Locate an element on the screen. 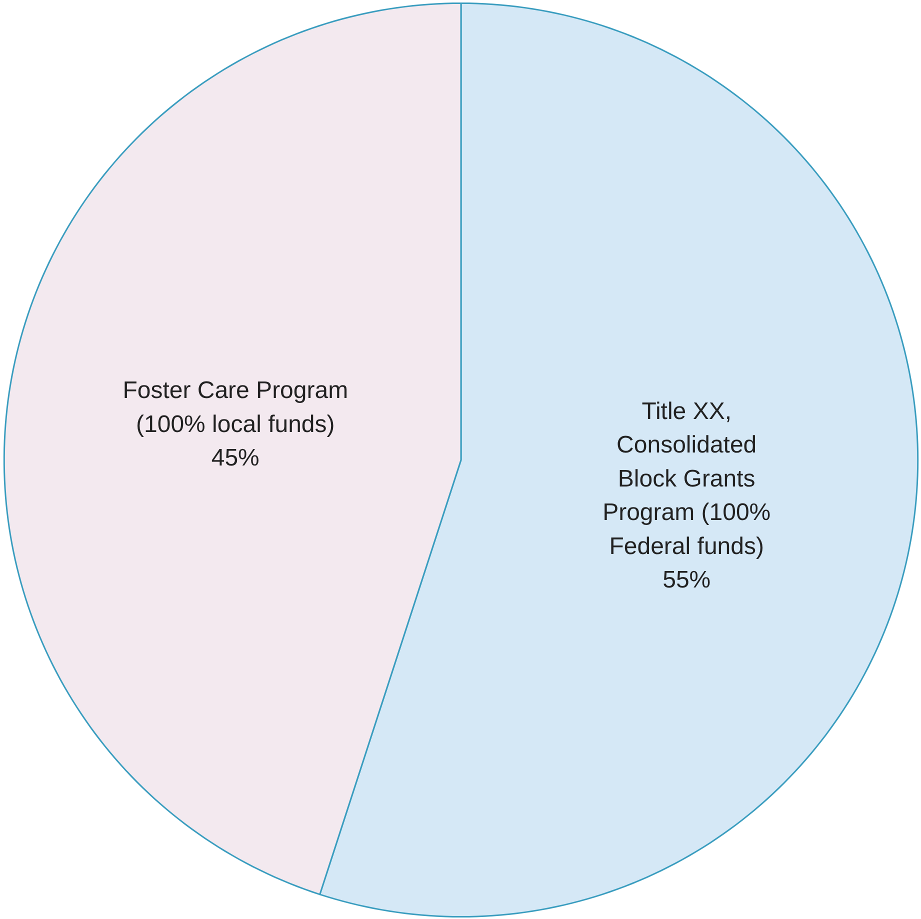 This screenshot has height=919, width=921. slice-label: Title XX, Consolidated Block Grants Program (100% Federal funds) is located at coordinates (686, 479).